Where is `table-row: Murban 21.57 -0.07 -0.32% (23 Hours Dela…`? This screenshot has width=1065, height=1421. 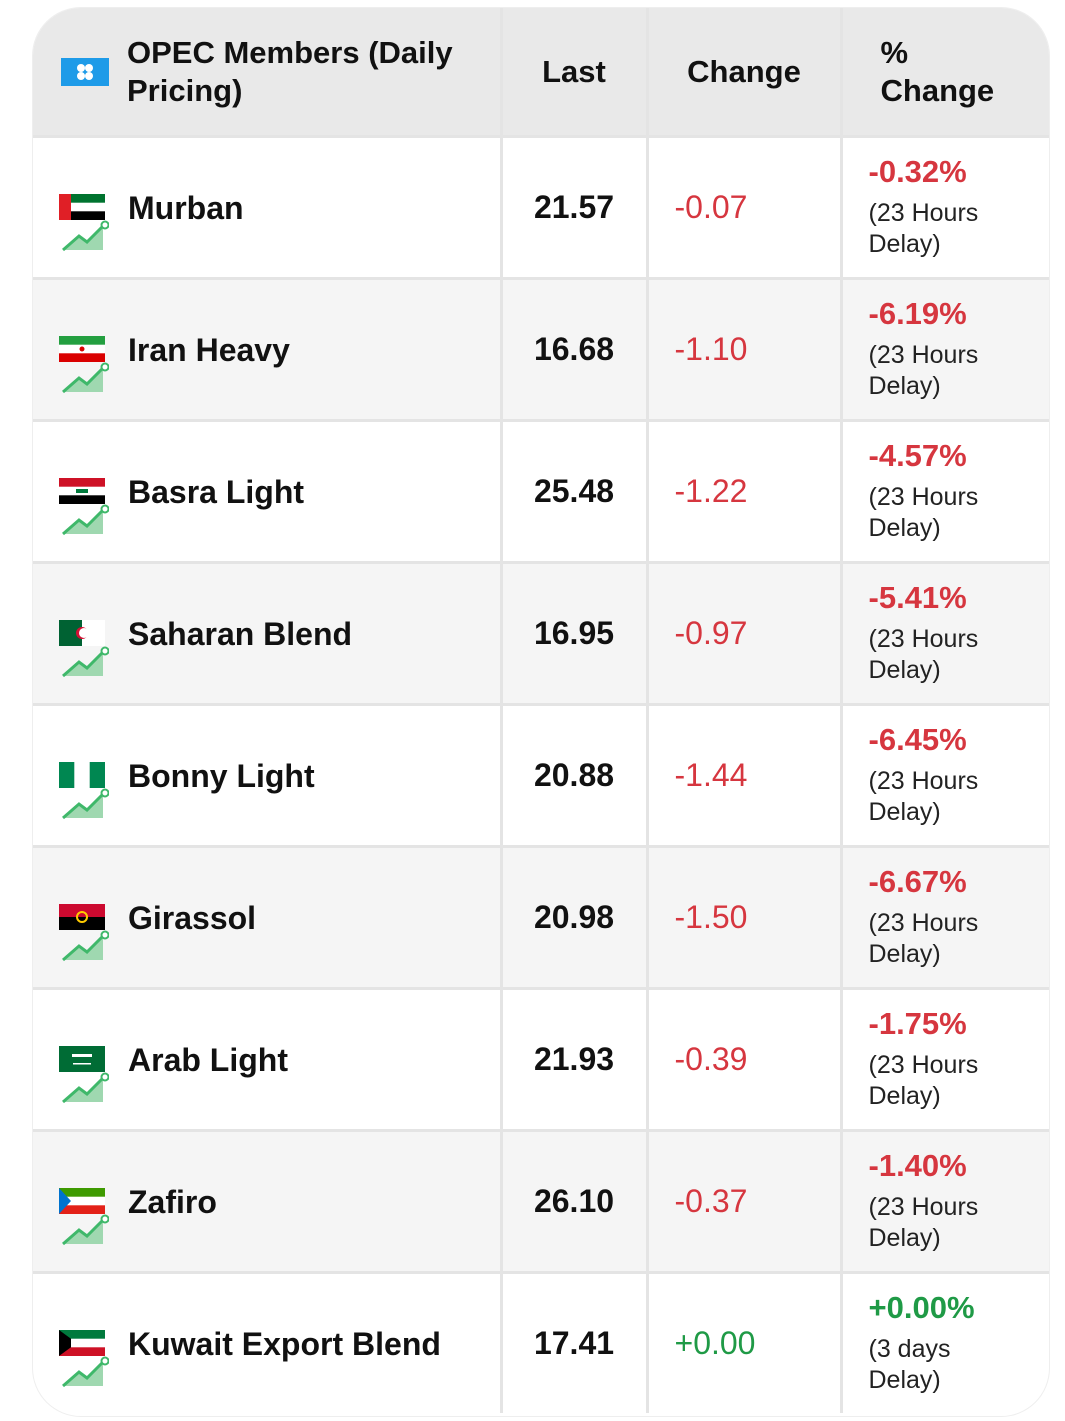 table-row: Murban 21.57 -0.07 -0.32% (23 Hours Dela… is located at coordinates (541, 208).